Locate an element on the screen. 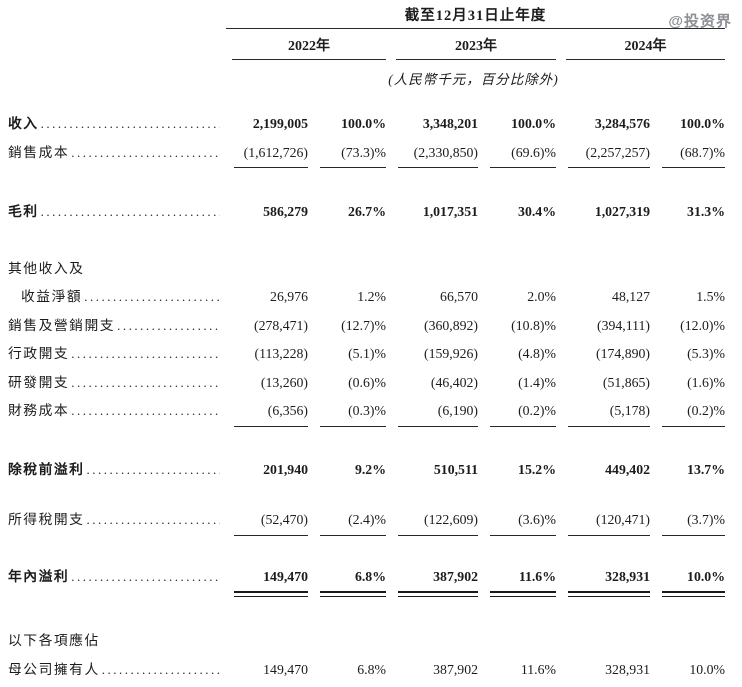 Image resolution: width=742 pixels, height=687 pixels. percent-2023: (4.8)% is located at coordinates (537, 353).